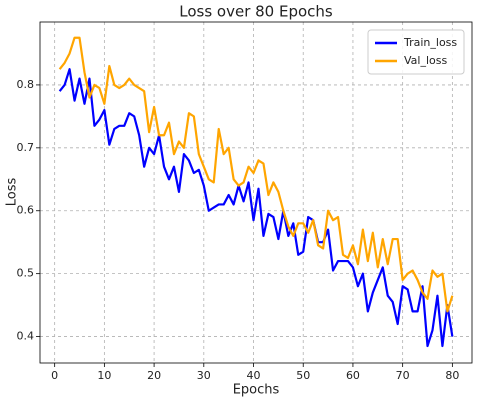 Image resolution: width=480 pixels, height=401 pixels. Describe the element at coordinates (26, 84) in the screenshot. I see `y-tick-label: 0.8` at that location.